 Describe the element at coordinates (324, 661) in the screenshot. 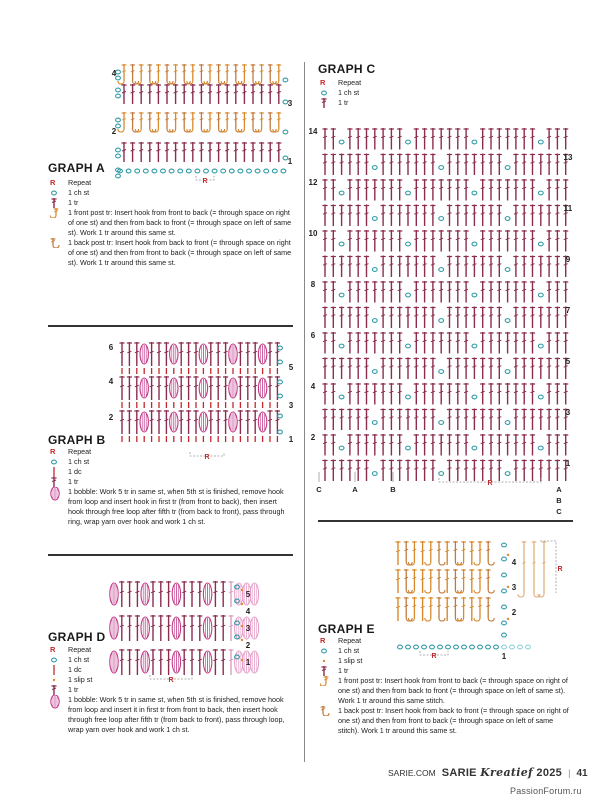

I see `sl-icon` at that location.